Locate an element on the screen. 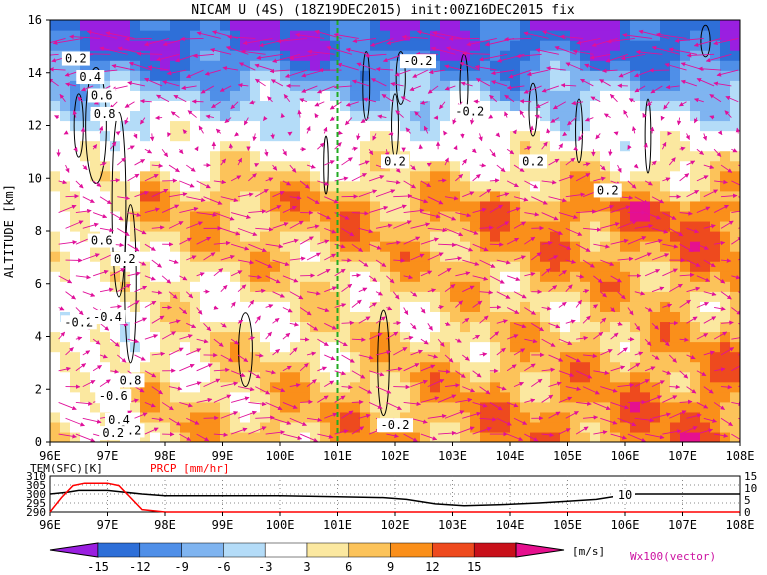 The height and width of the screenshot is (575, 767). colorbar-segment is located at coordinates (286, 550).